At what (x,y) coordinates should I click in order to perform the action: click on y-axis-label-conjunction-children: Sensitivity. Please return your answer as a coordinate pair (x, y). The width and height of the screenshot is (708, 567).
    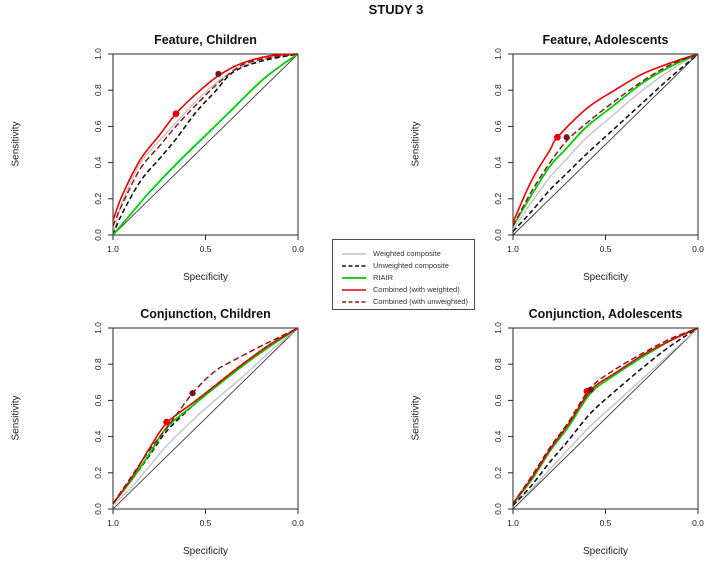
    Looking at the image, I should click on (16, 418).